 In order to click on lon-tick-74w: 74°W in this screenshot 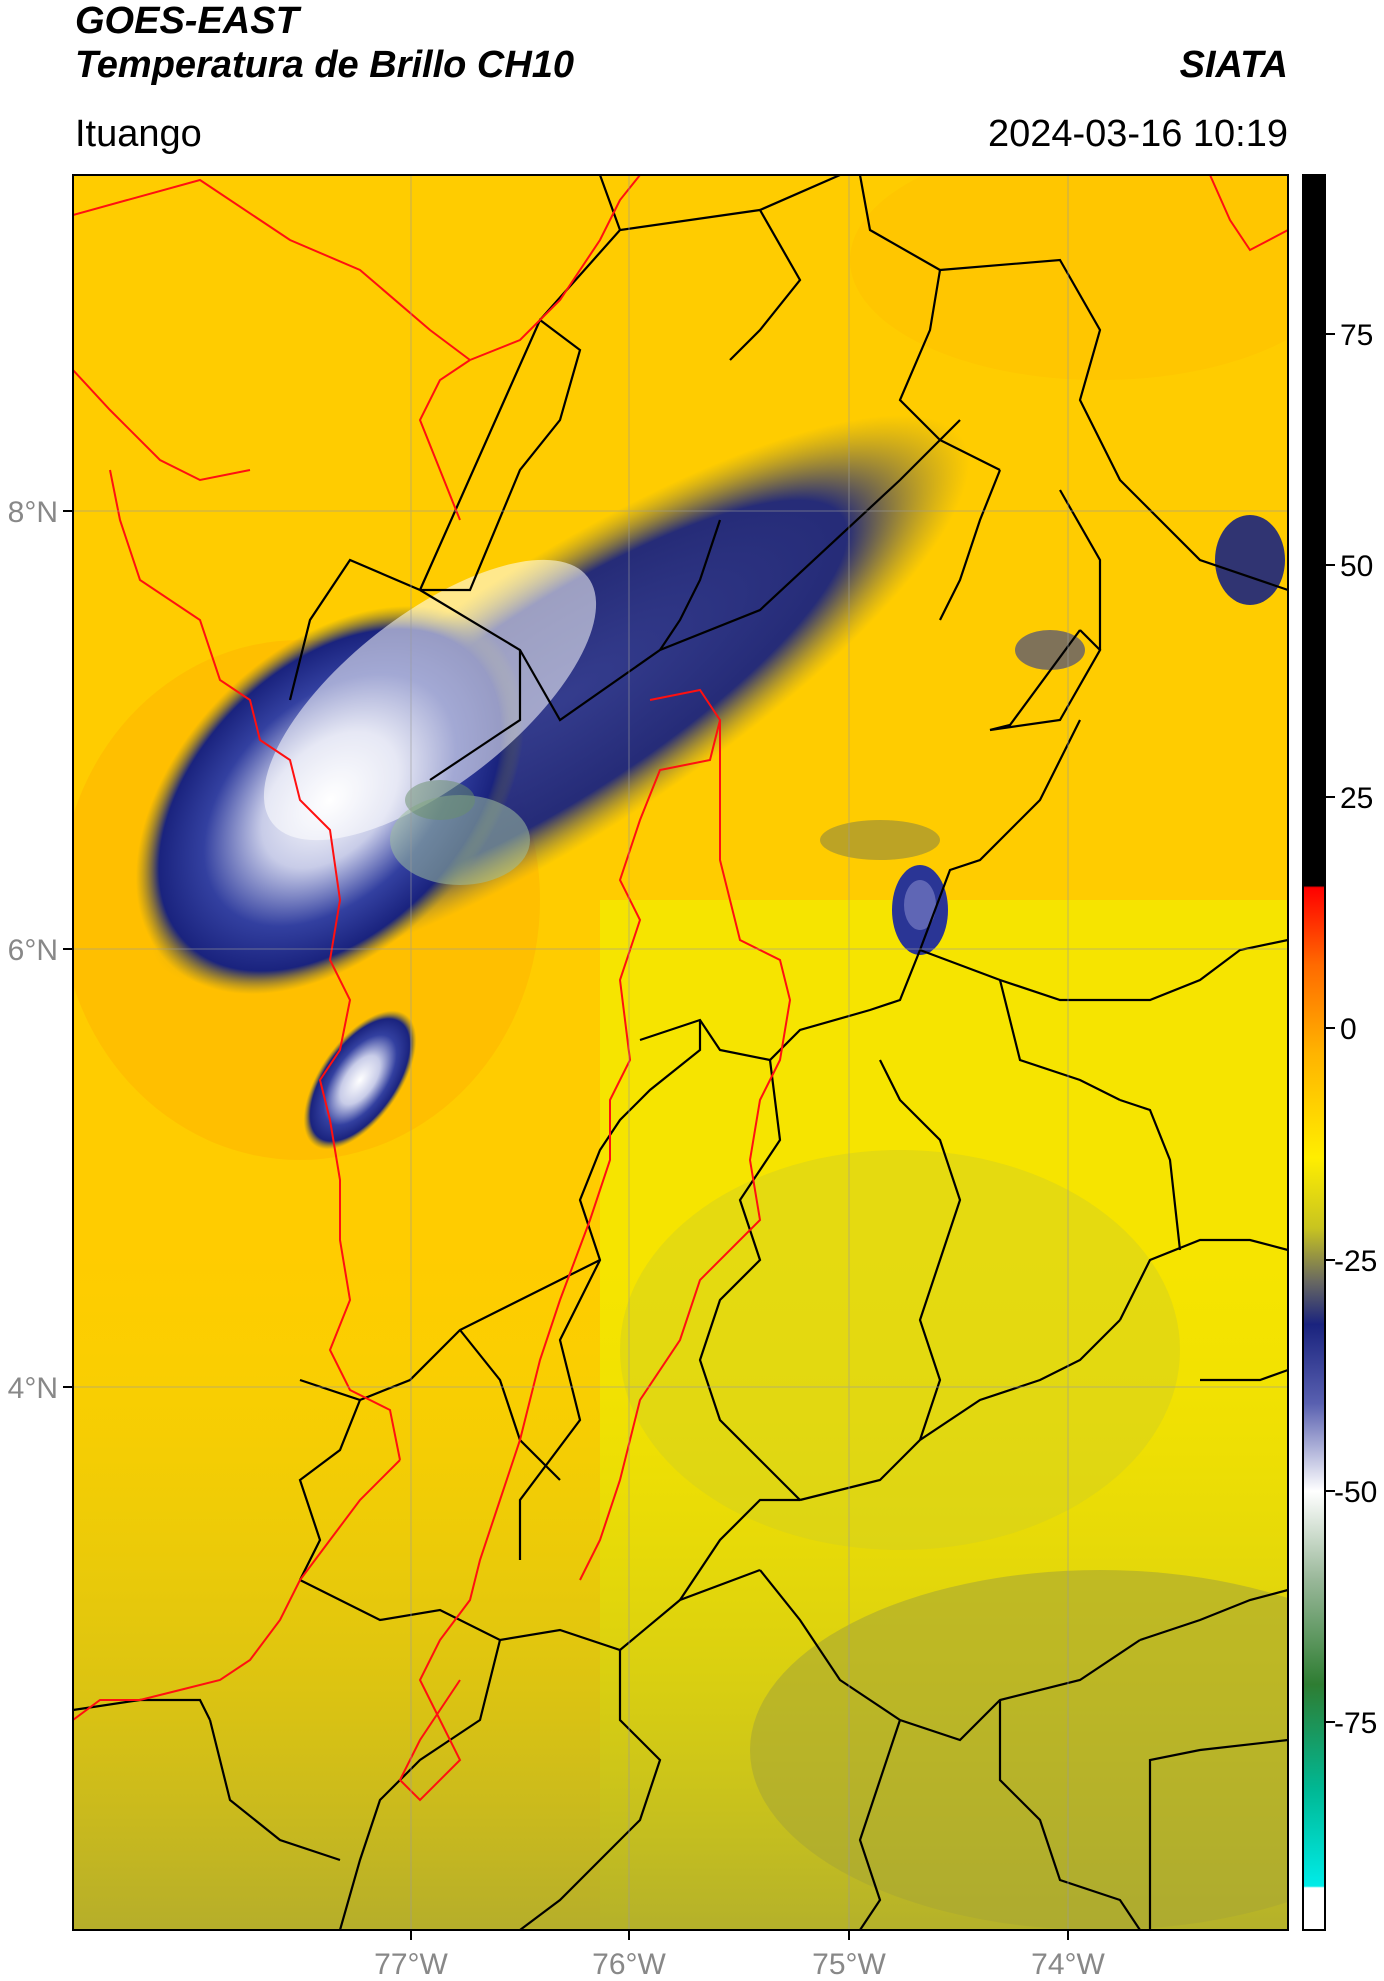, I will do `click(1068, 1964)`.